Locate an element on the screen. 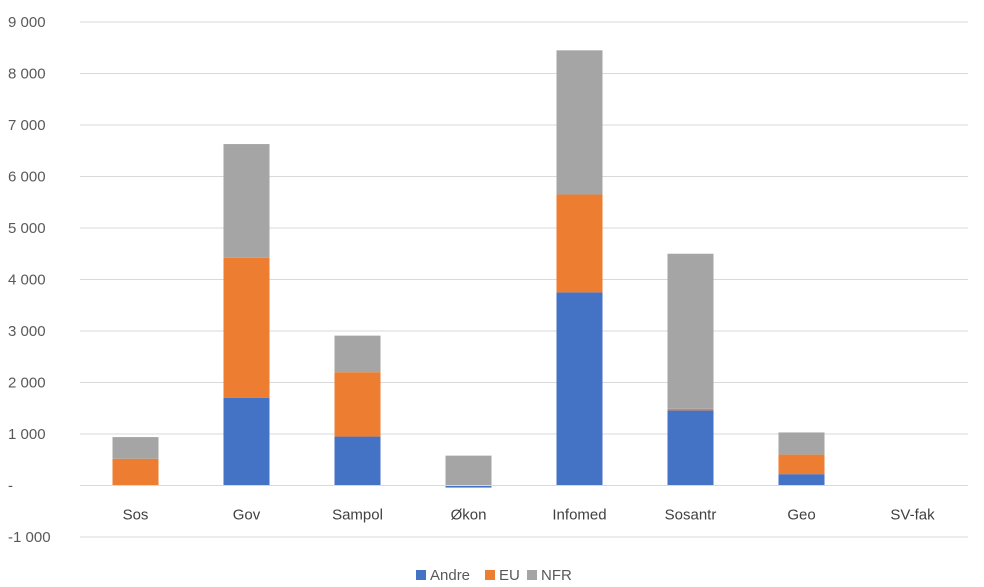  legend-swatch-andre is located at coordinates (421, 575).